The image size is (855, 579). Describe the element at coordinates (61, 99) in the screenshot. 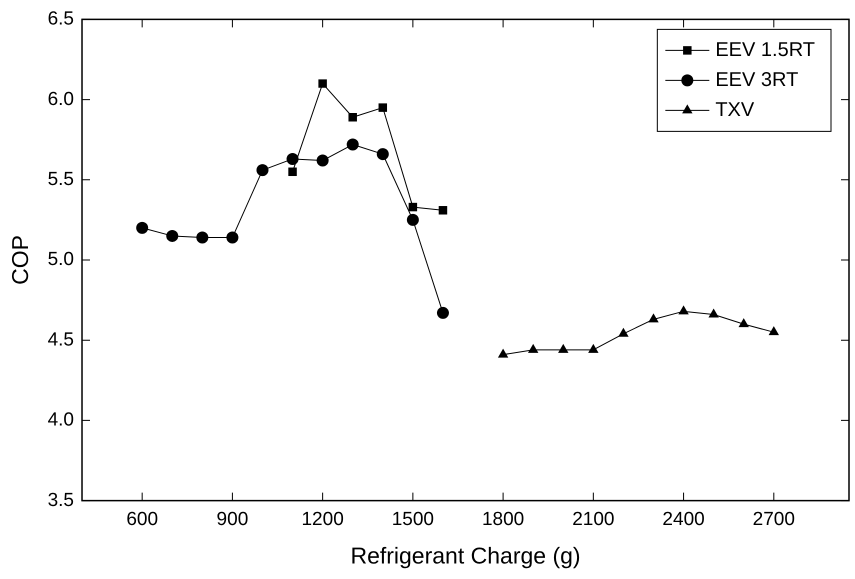

I see `y-tick-label: 6.0` at that location.